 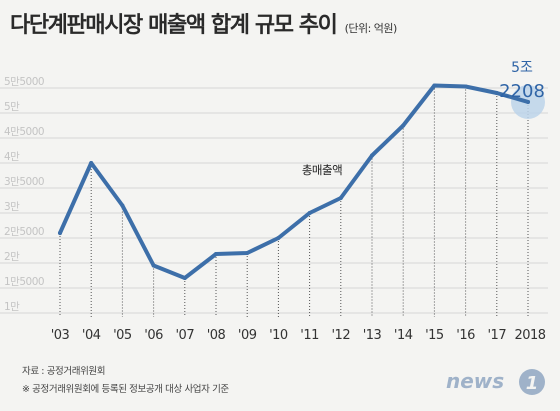 What do you see at coordinates (371, 28) in the screenshot?
I see `unit-label: (단위: 억원)` at bounding box center [371, 28].